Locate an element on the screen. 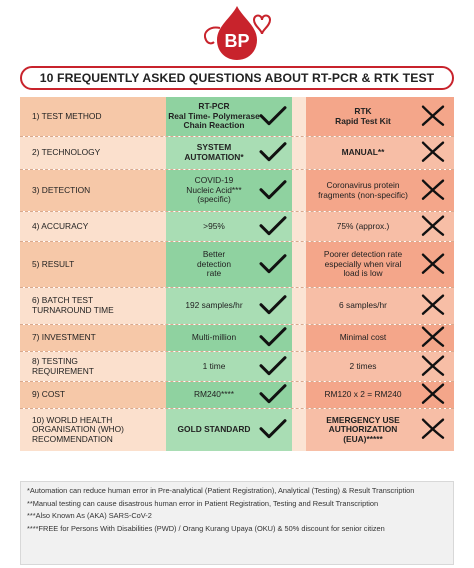  rtk-value: MANUAL** is located at coordinates (363, 152).